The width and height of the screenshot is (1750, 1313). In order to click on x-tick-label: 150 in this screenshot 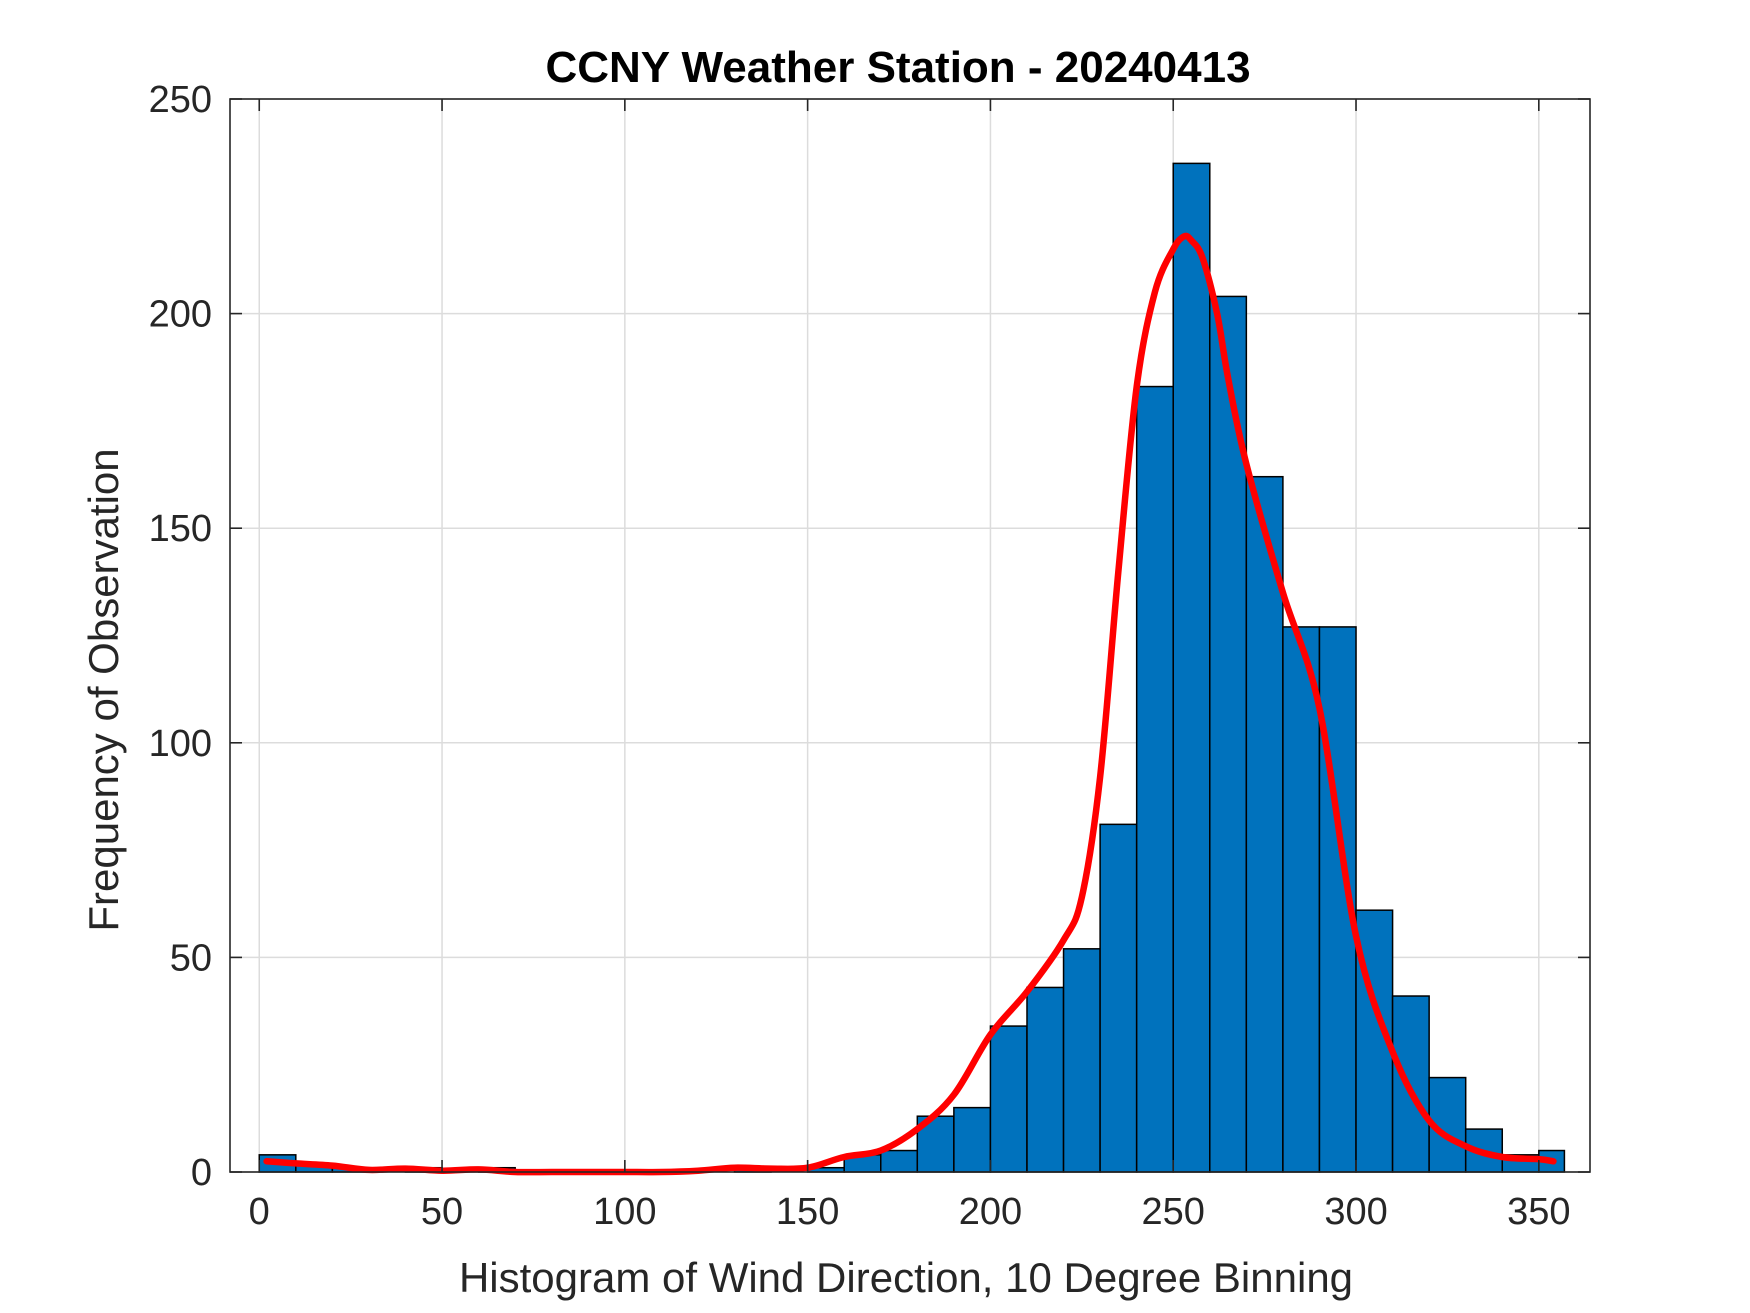, I will do `click(807, 1212)`.